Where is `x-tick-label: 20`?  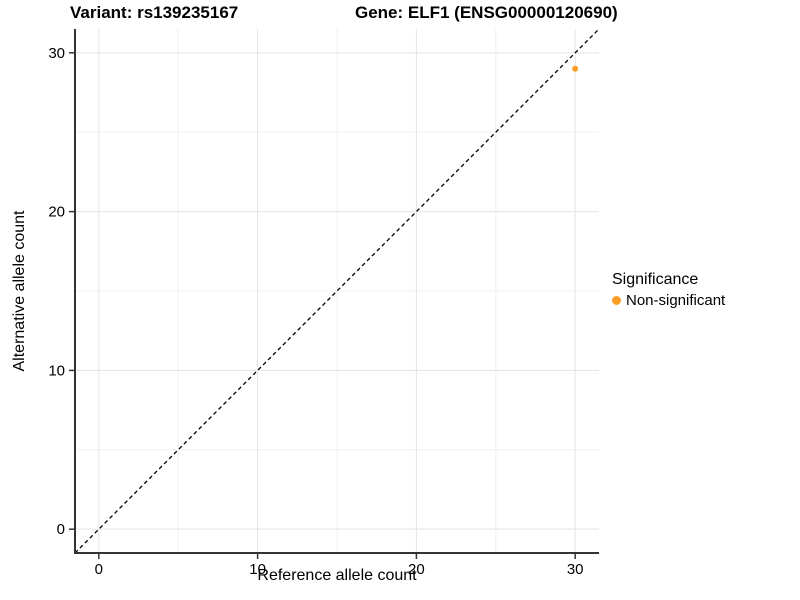
x-tick-label: 20 is located at coordinates (416, 569).